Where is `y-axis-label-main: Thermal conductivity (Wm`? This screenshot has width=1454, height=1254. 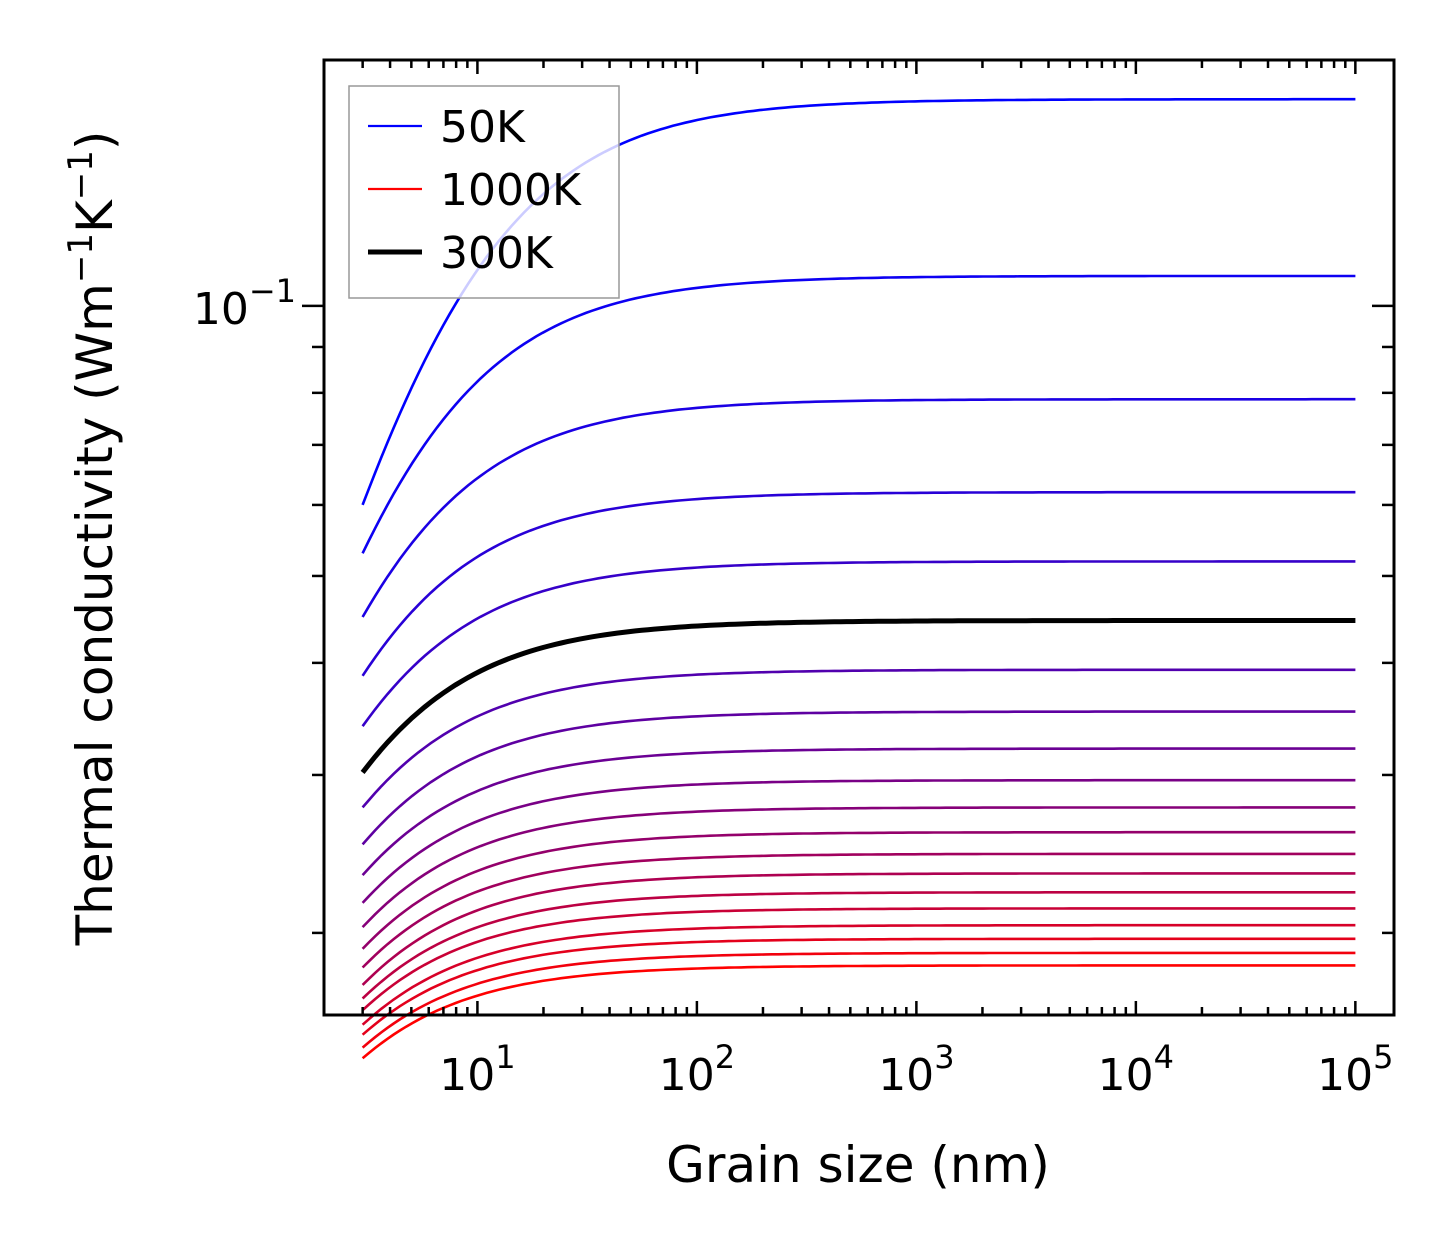
y-axis-label-main: Thermal conductivity (Wm is located at coordinates (95, 614).